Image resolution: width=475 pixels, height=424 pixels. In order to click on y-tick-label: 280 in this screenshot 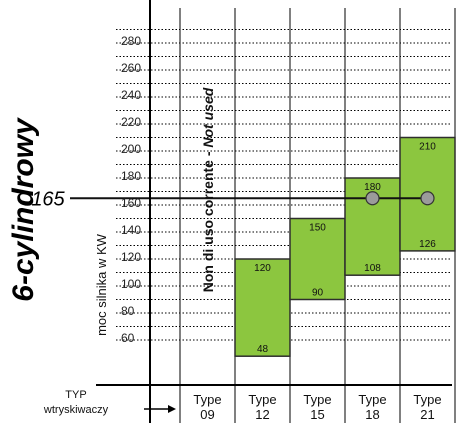, I will do `click(131, 41)`.